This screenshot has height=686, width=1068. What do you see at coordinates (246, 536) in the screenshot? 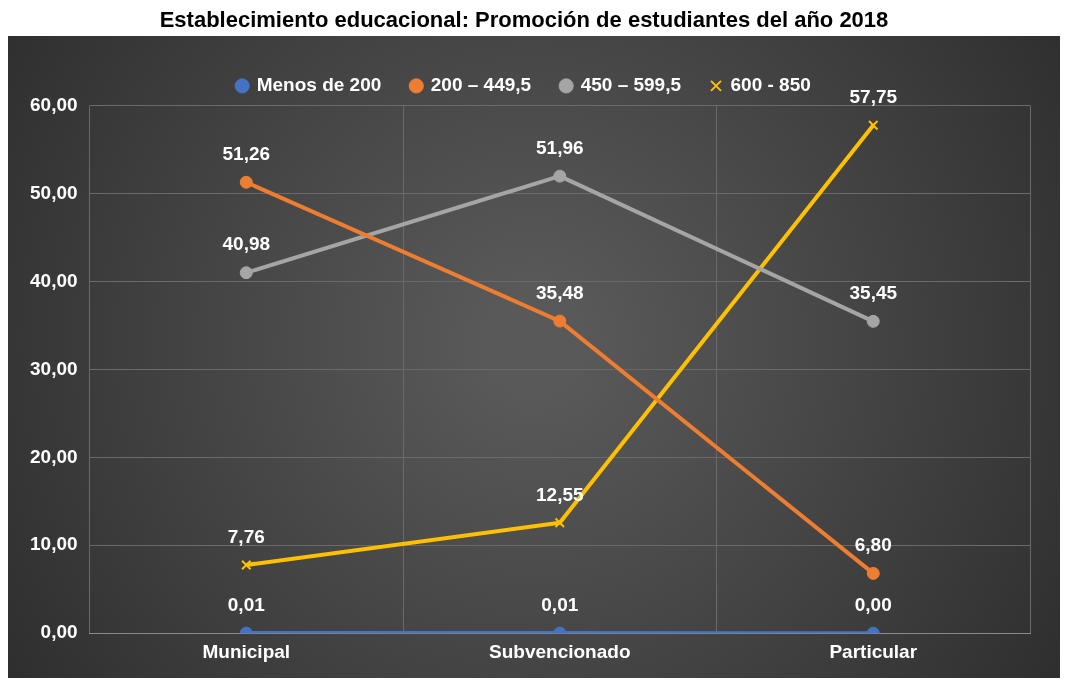
I see `data-label: 7,76` at bounding box center [246, 536].